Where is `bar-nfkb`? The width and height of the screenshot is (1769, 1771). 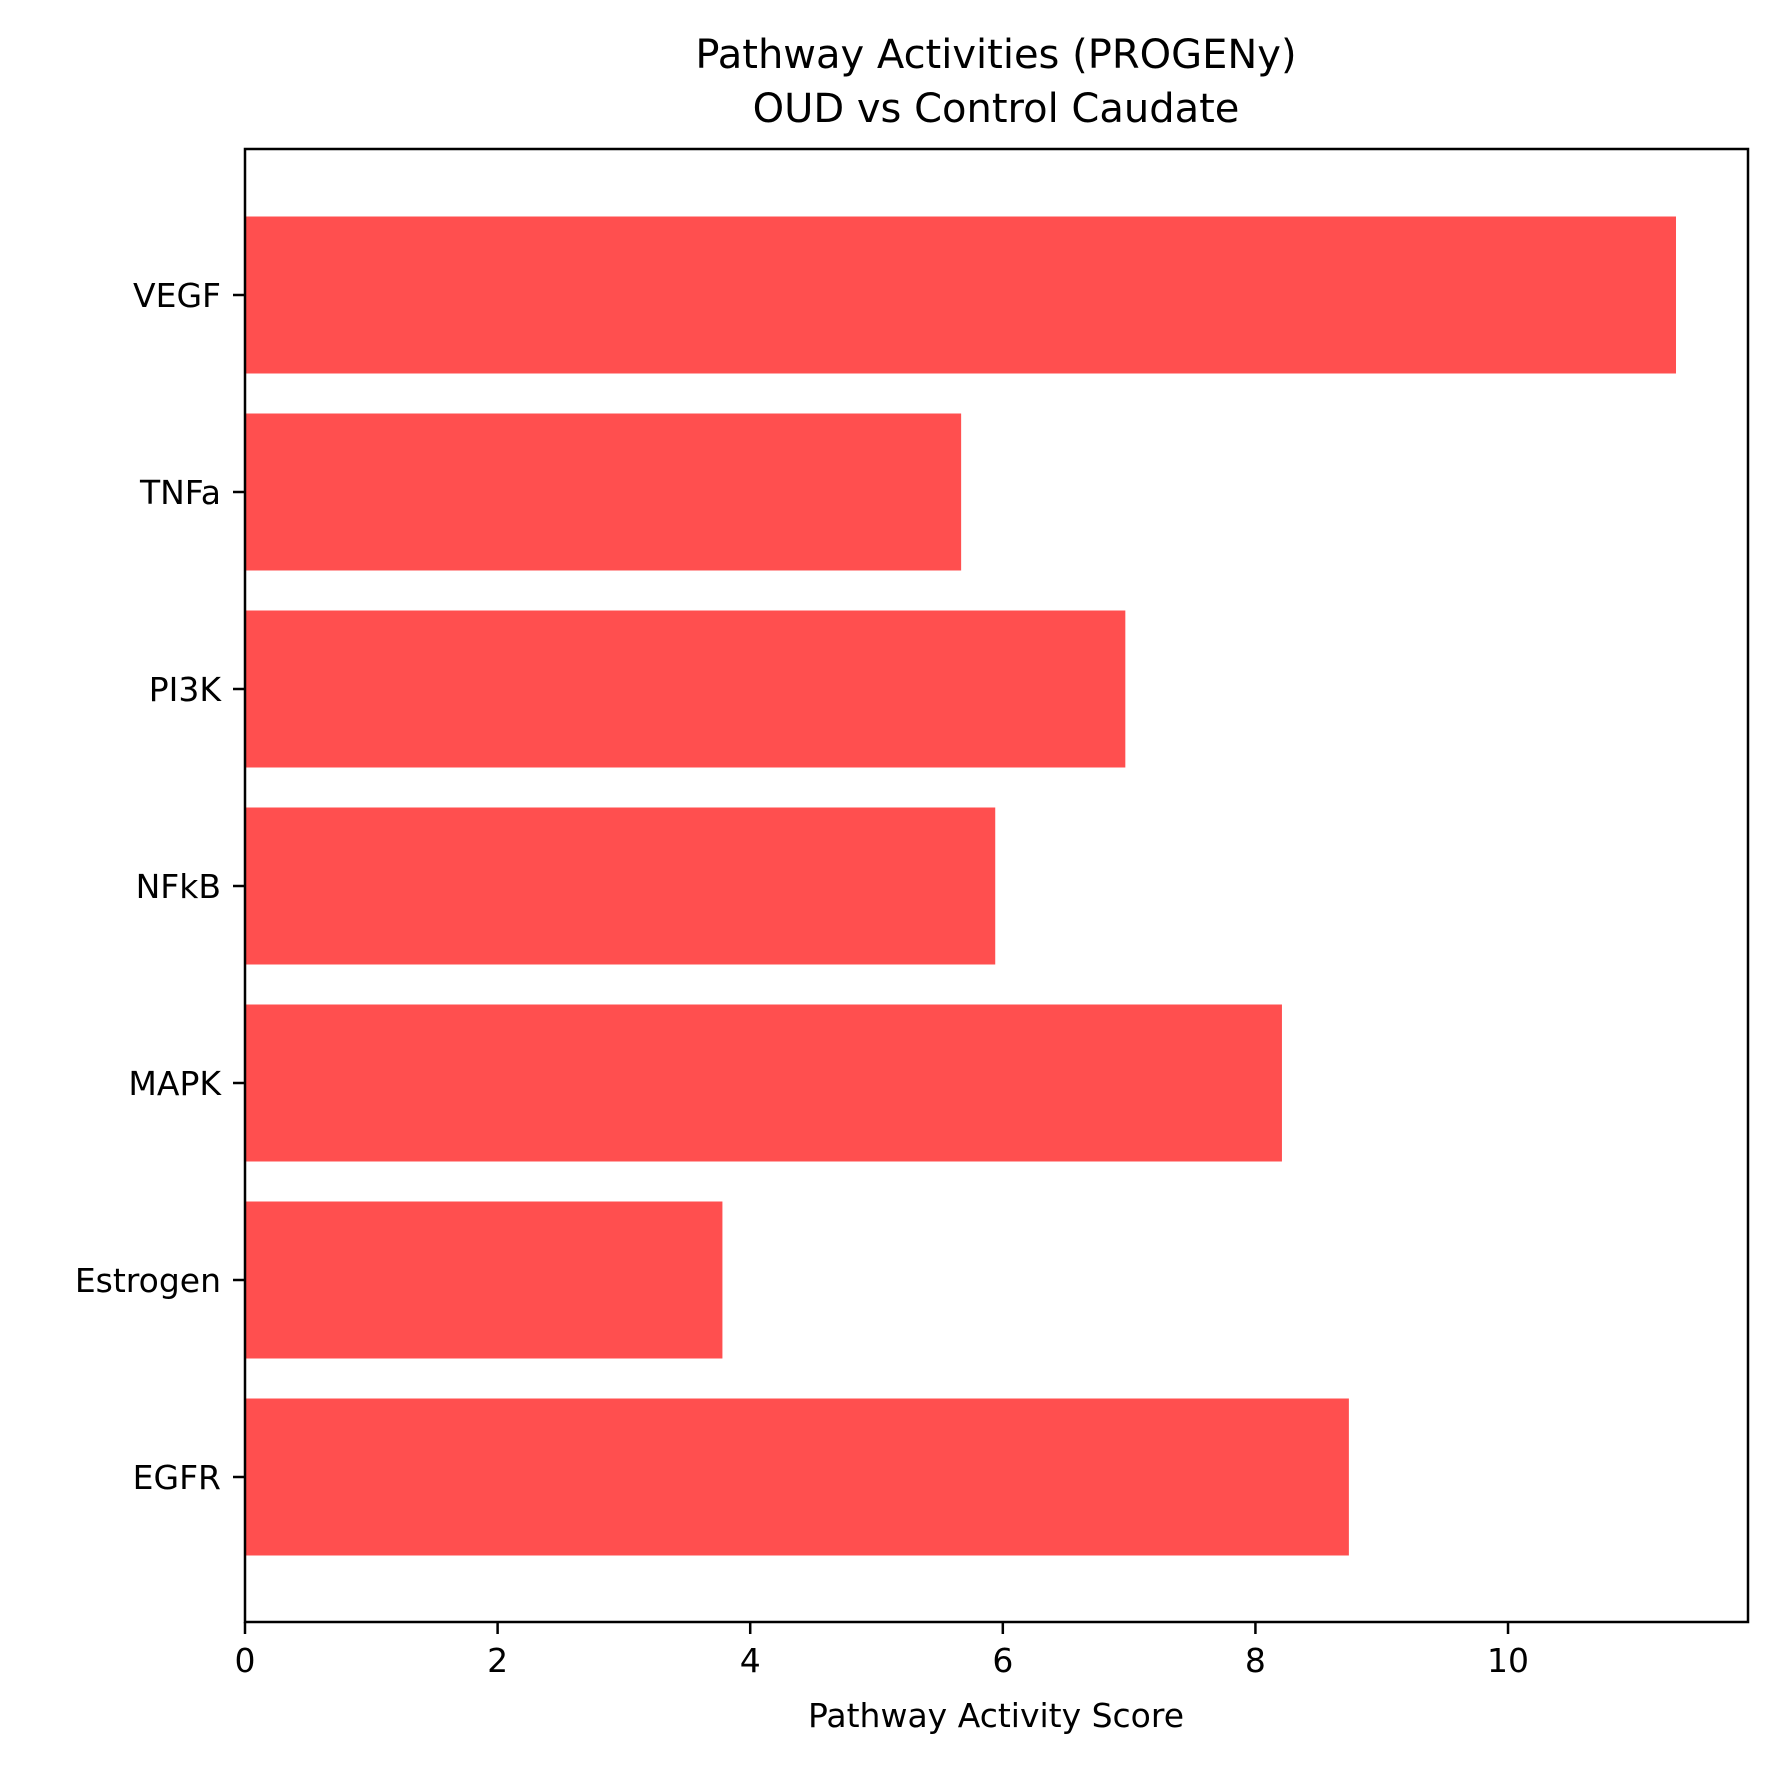
bar-nfkb is located at coordinates (620, 886).